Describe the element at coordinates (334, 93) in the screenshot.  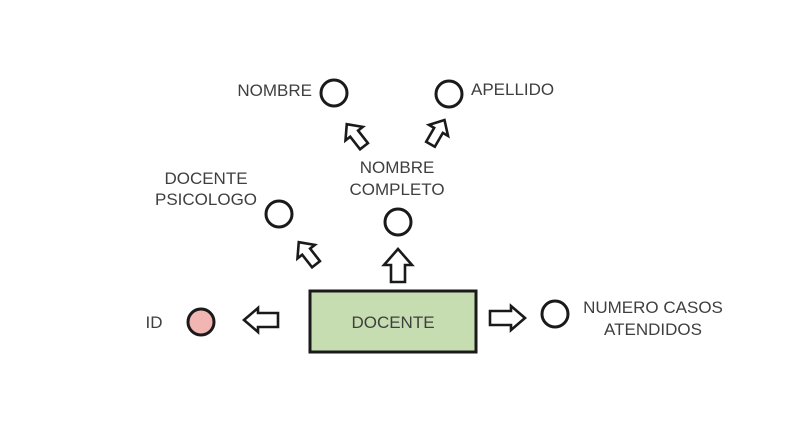
I see `attribute-nombre-circle` at that location.